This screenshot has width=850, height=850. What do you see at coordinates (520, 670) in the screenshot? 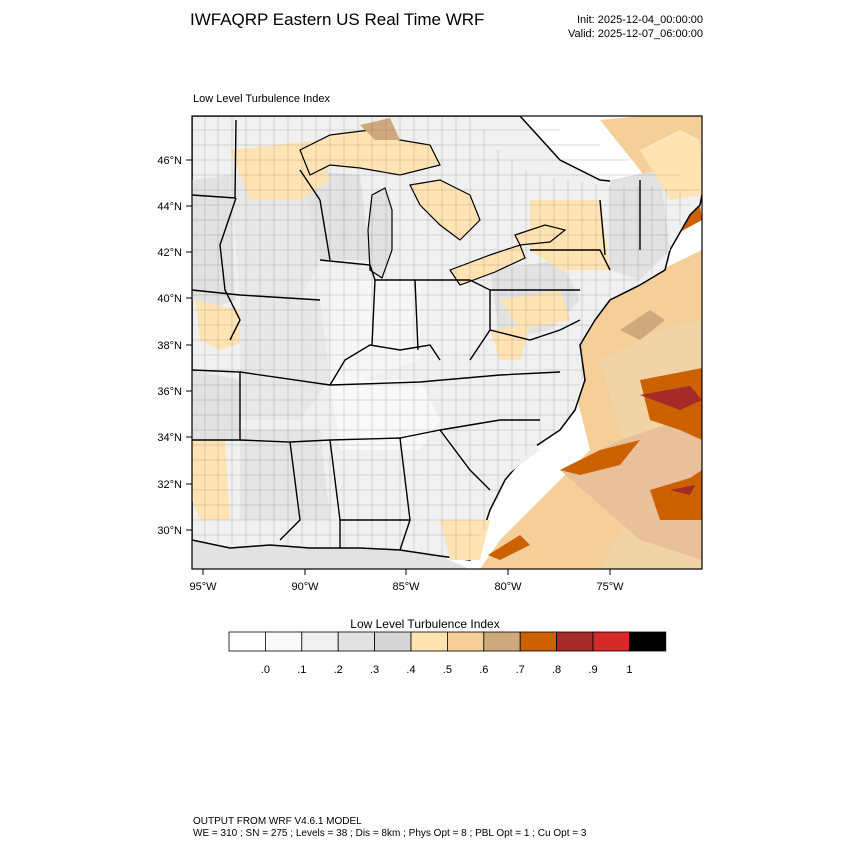
I see `colorbar-label: .7` at bounding box center [520, 670].